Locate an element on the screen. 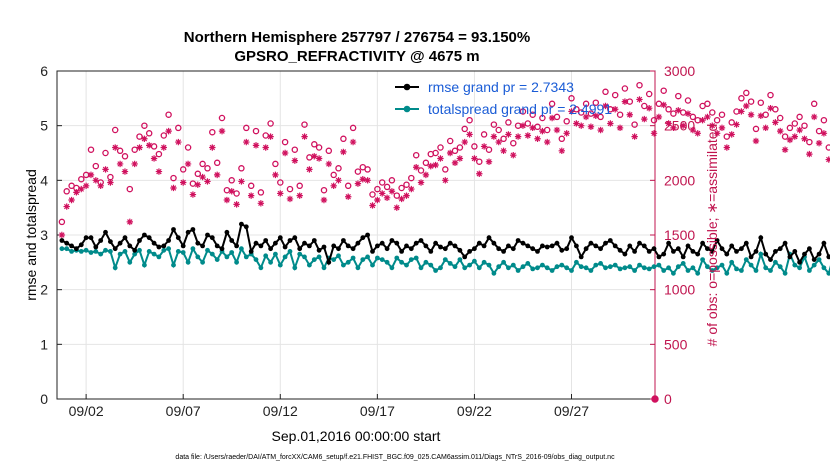  y-right-tick-label: 0 is located at coordinates (668, 399).